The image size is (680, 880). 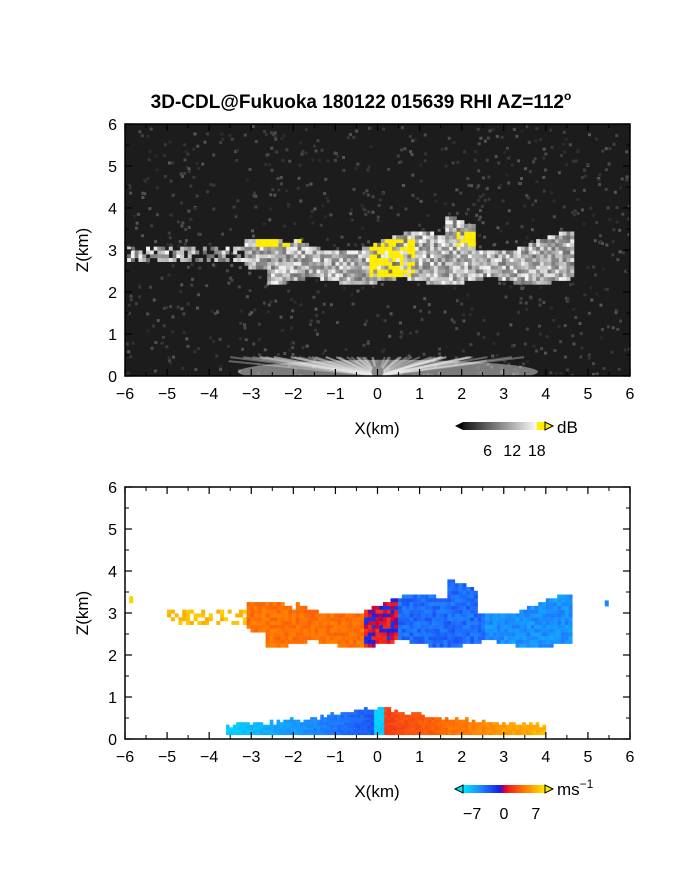 What do you see at coordinates (293, 757) in the screenshot?
I see `velocity-x-tick-label: −2` at bounding box center [293, 757].